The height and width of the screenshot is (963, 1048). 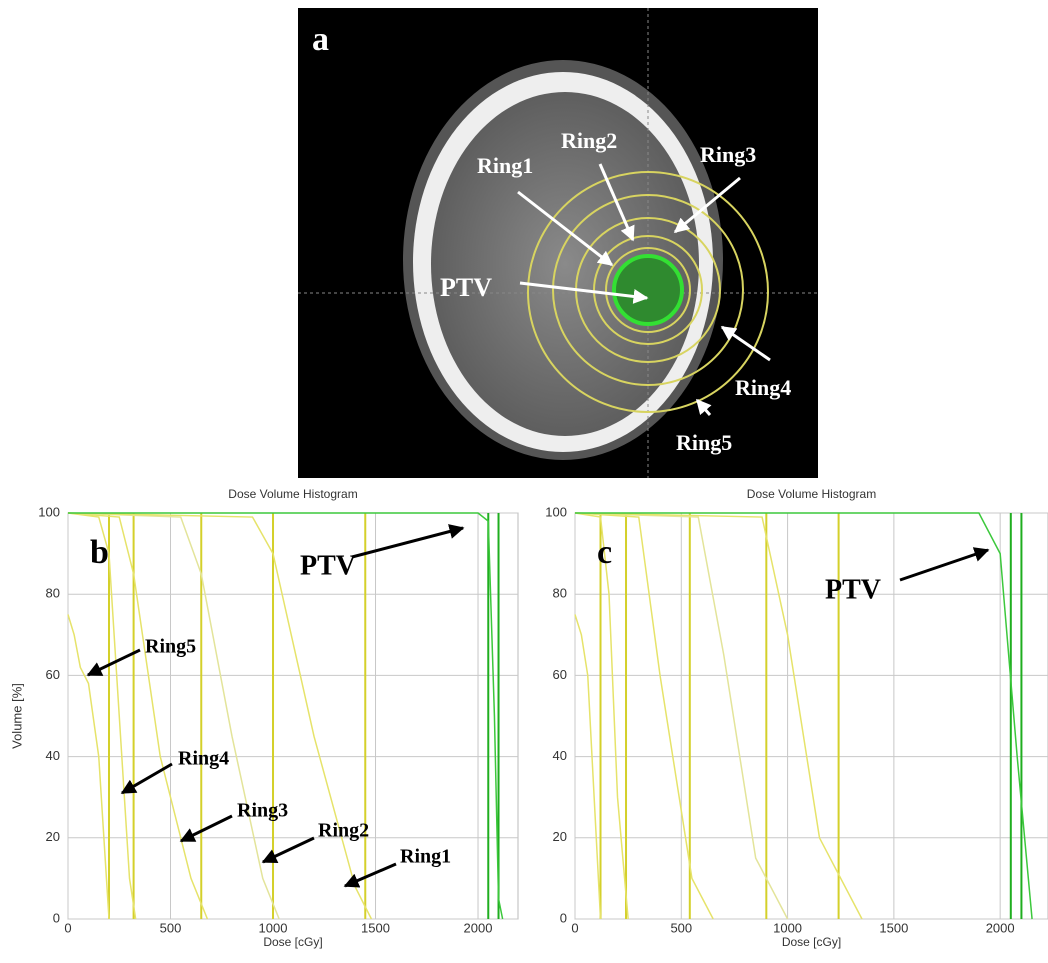 I want to click on ptv-contour, so click(x=648, y=290).